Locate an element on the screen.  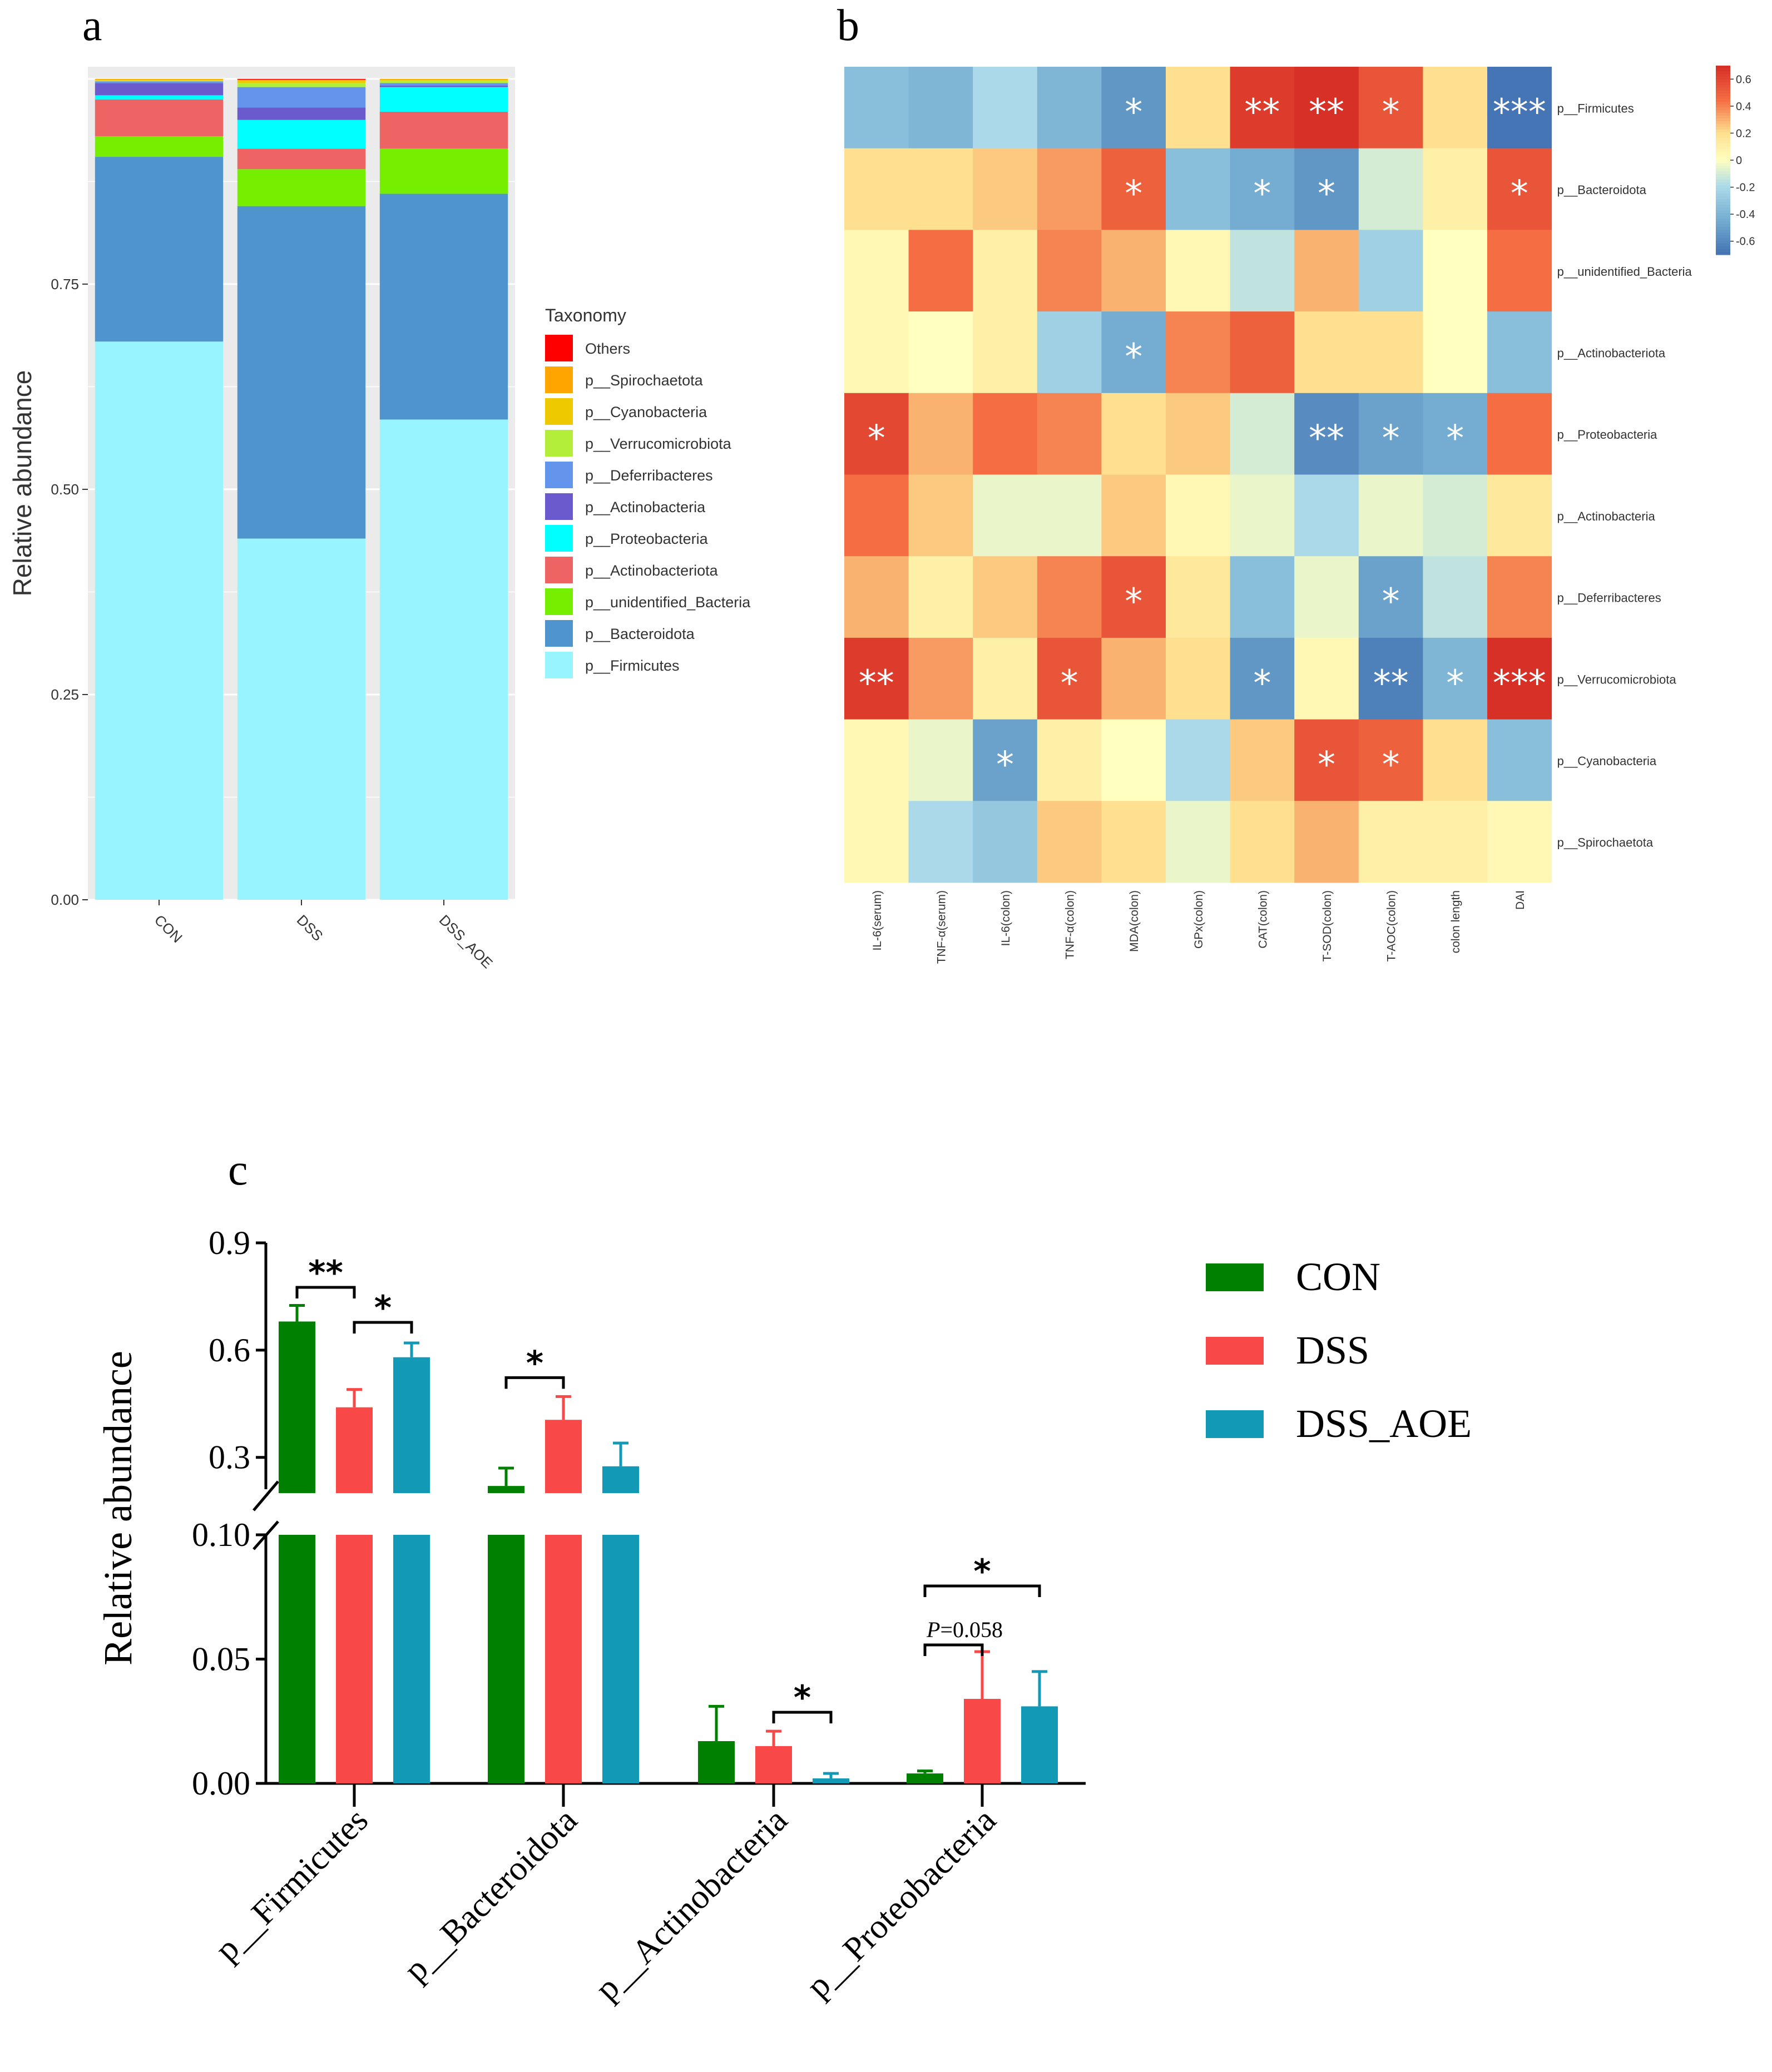
legend-label: p__Bacteroidota is located at coordinates (640, 634).